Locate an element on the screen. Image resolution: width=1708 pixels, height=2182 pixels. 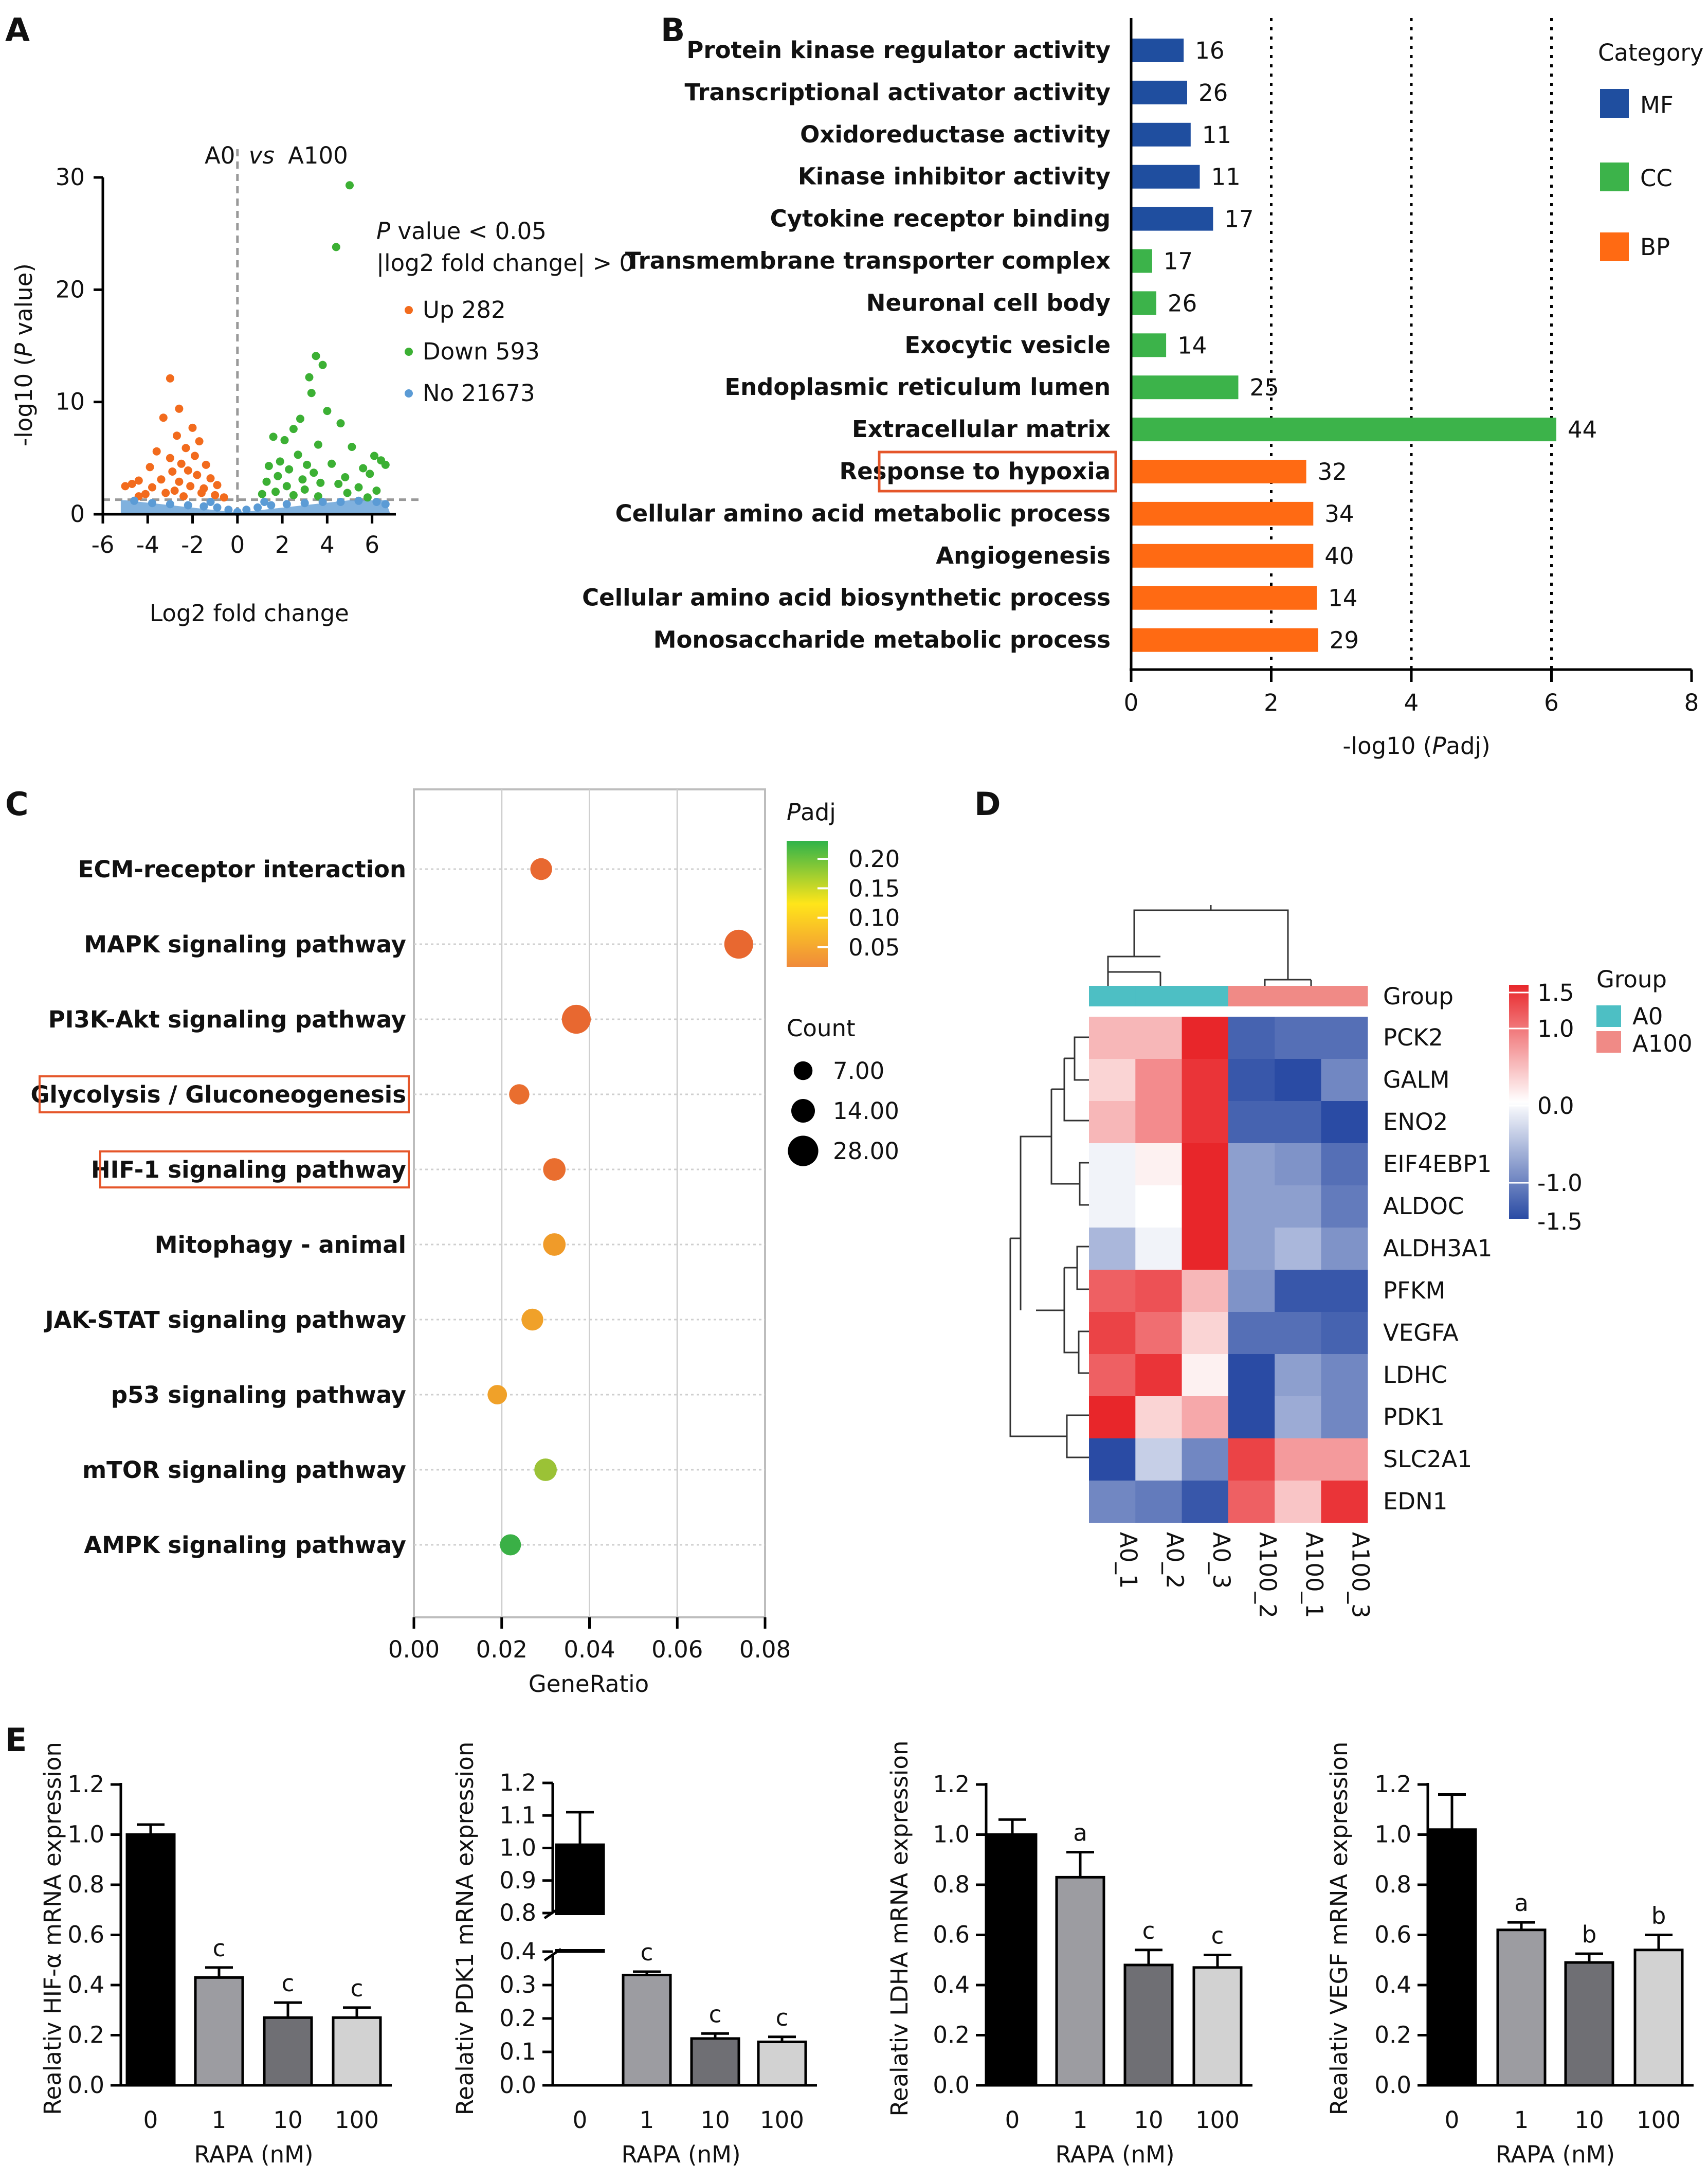
heatmap-colorbar-label: -1.5 is located at coordinates (1560, 1221).